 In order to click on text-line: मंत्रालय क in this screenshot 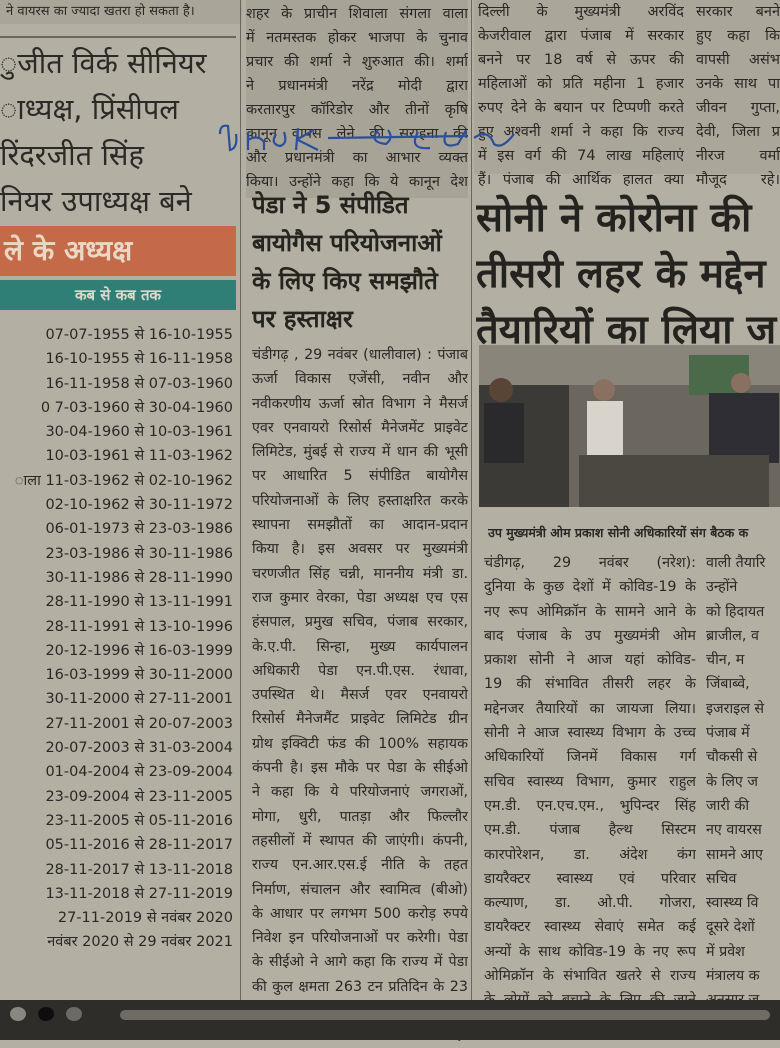, I will do `click(733, 976)`.